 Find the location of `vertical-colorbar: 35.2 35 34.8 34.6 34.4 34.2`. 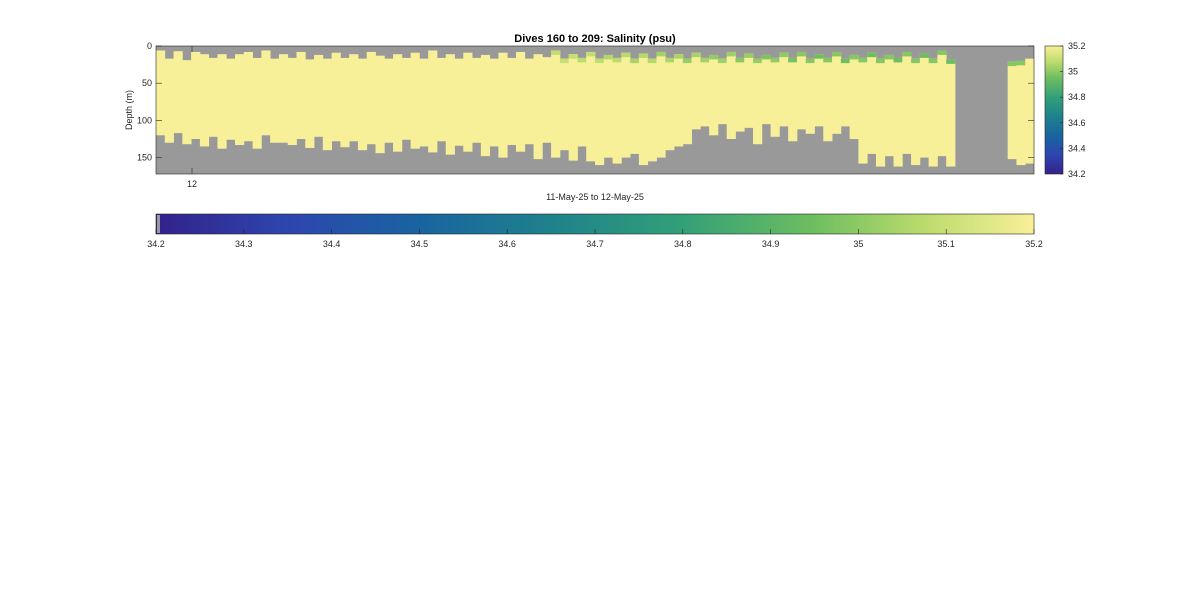

vertical-colorbar: 35.2 35 34.8 34.6 34.4 34.2 is located at coordinates (1065, 110).